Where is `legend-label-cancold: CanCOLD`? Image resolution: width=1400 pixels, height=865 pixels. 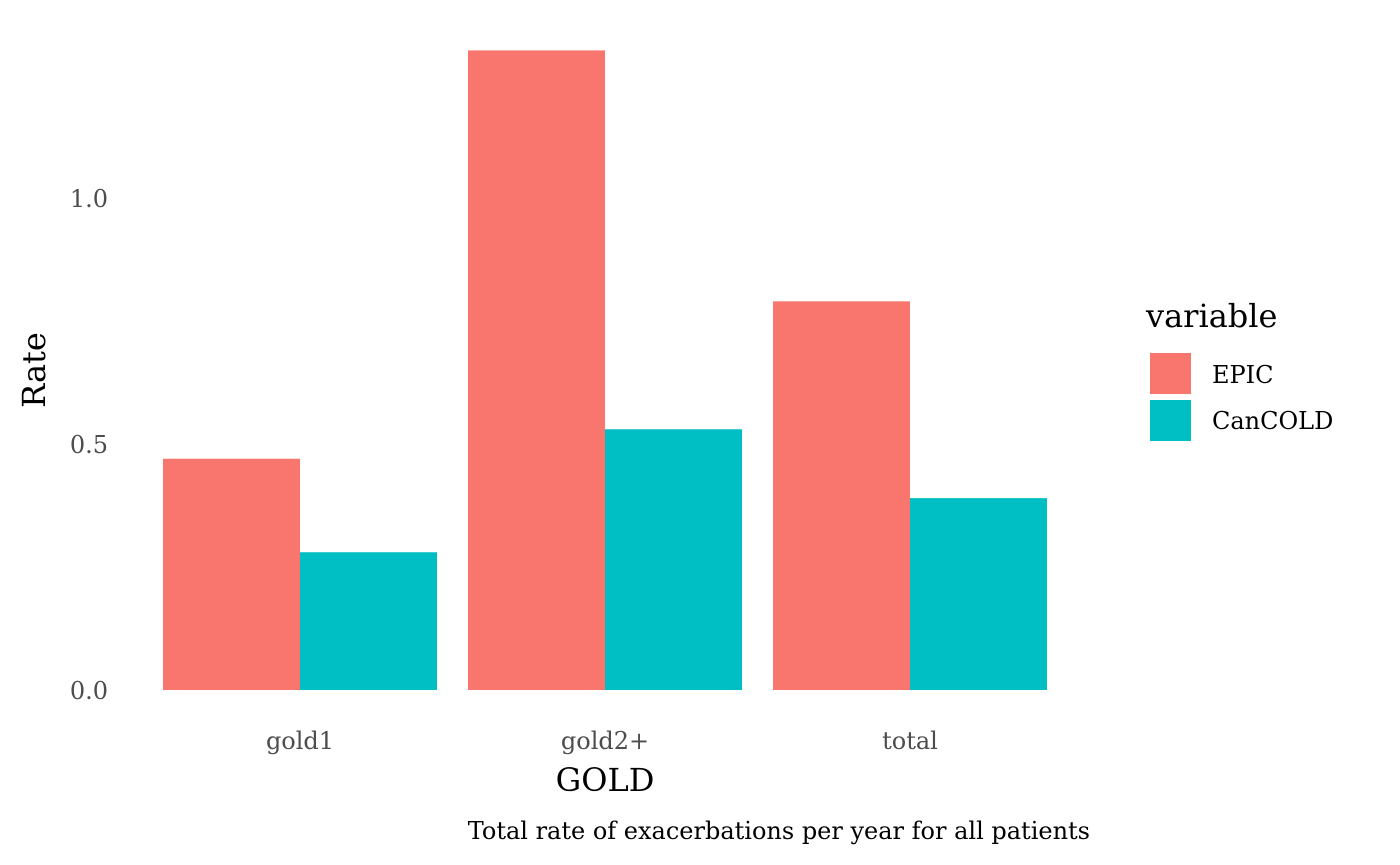
legend-label-cancold: CanCOLD is located at coordinates (1272, 421).